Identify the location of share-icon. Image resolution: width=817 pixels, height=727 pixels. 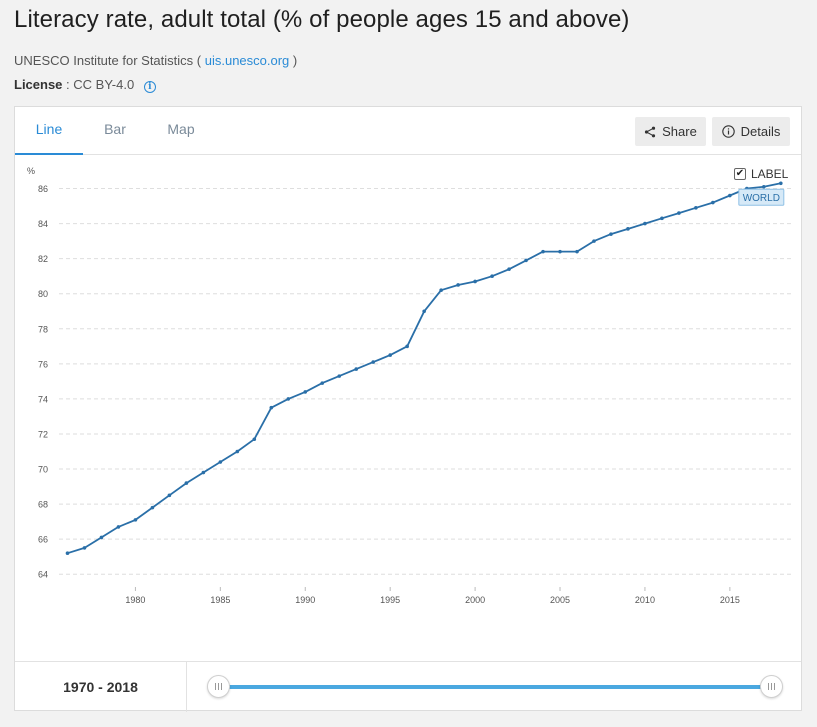
(650, 131).